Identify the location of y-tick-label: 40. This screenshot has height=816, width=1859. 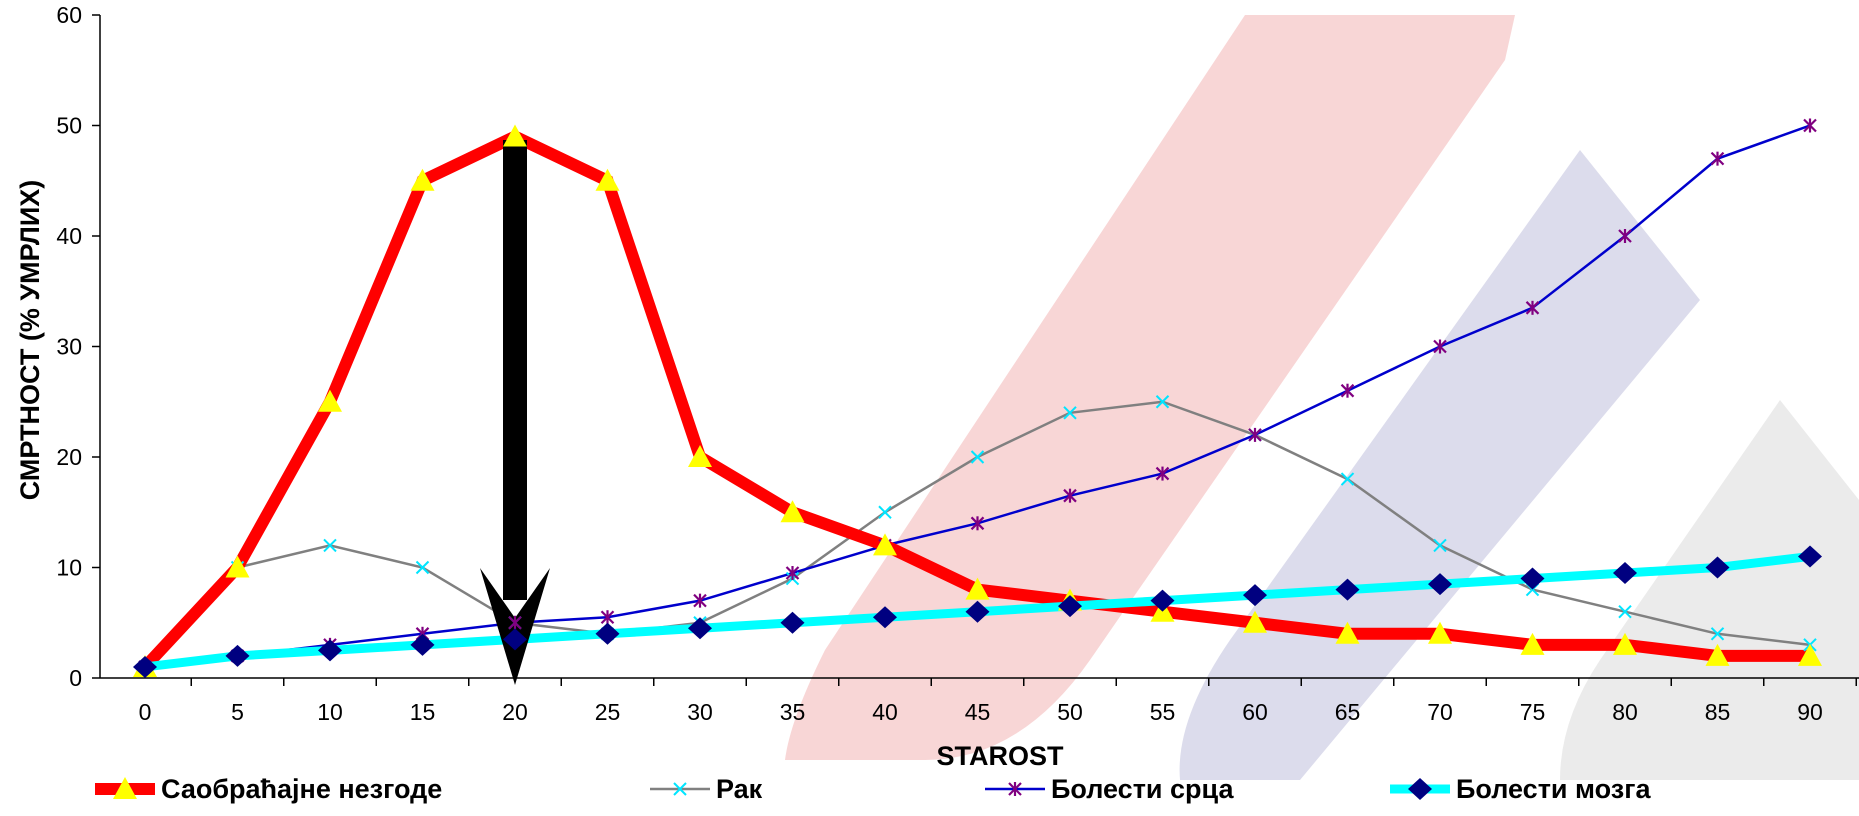
(69, 236).